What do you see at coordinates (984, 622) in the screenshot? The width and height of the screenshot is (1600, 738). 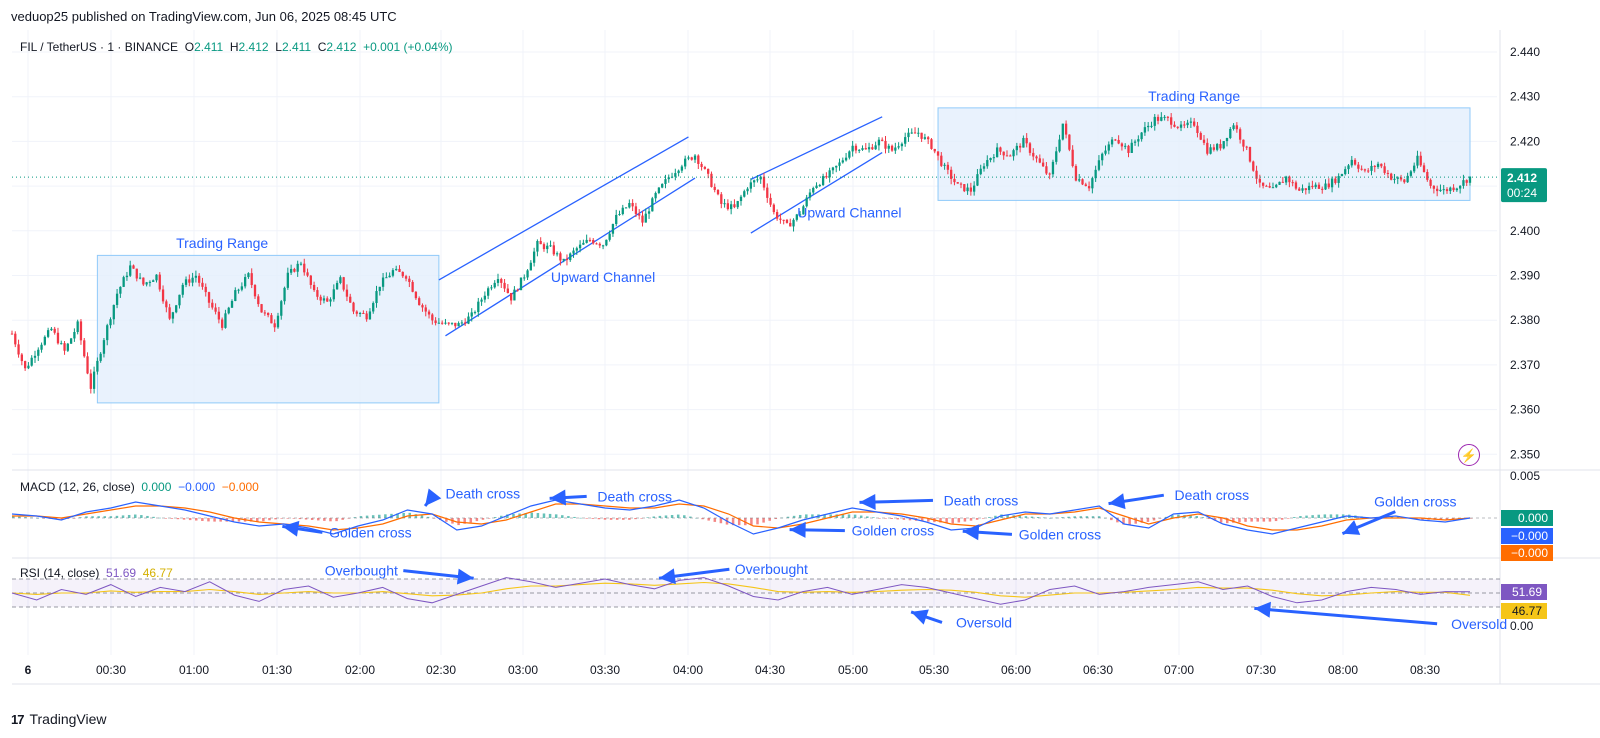 I see `rsi-annotation-label: Oversold` at bounding box center [984, 622].